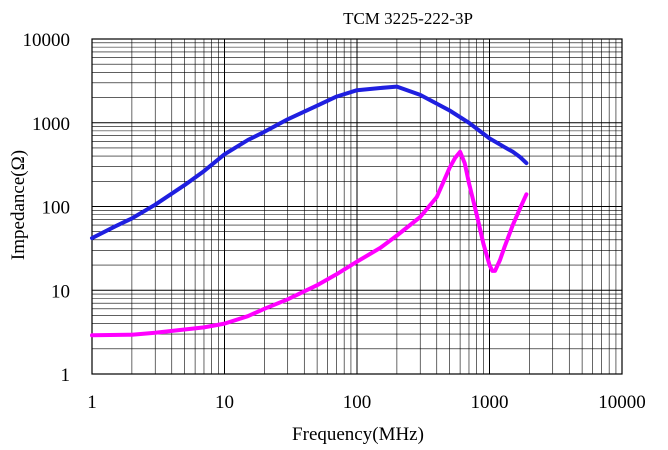  I want to click on y-tick-label: 100, so click(56, 208).